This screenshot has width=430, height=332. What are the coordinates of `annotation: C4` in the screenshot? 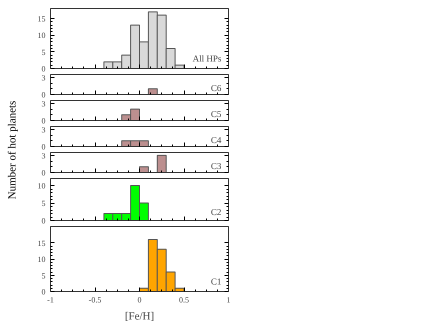 It's located at (216, 139).